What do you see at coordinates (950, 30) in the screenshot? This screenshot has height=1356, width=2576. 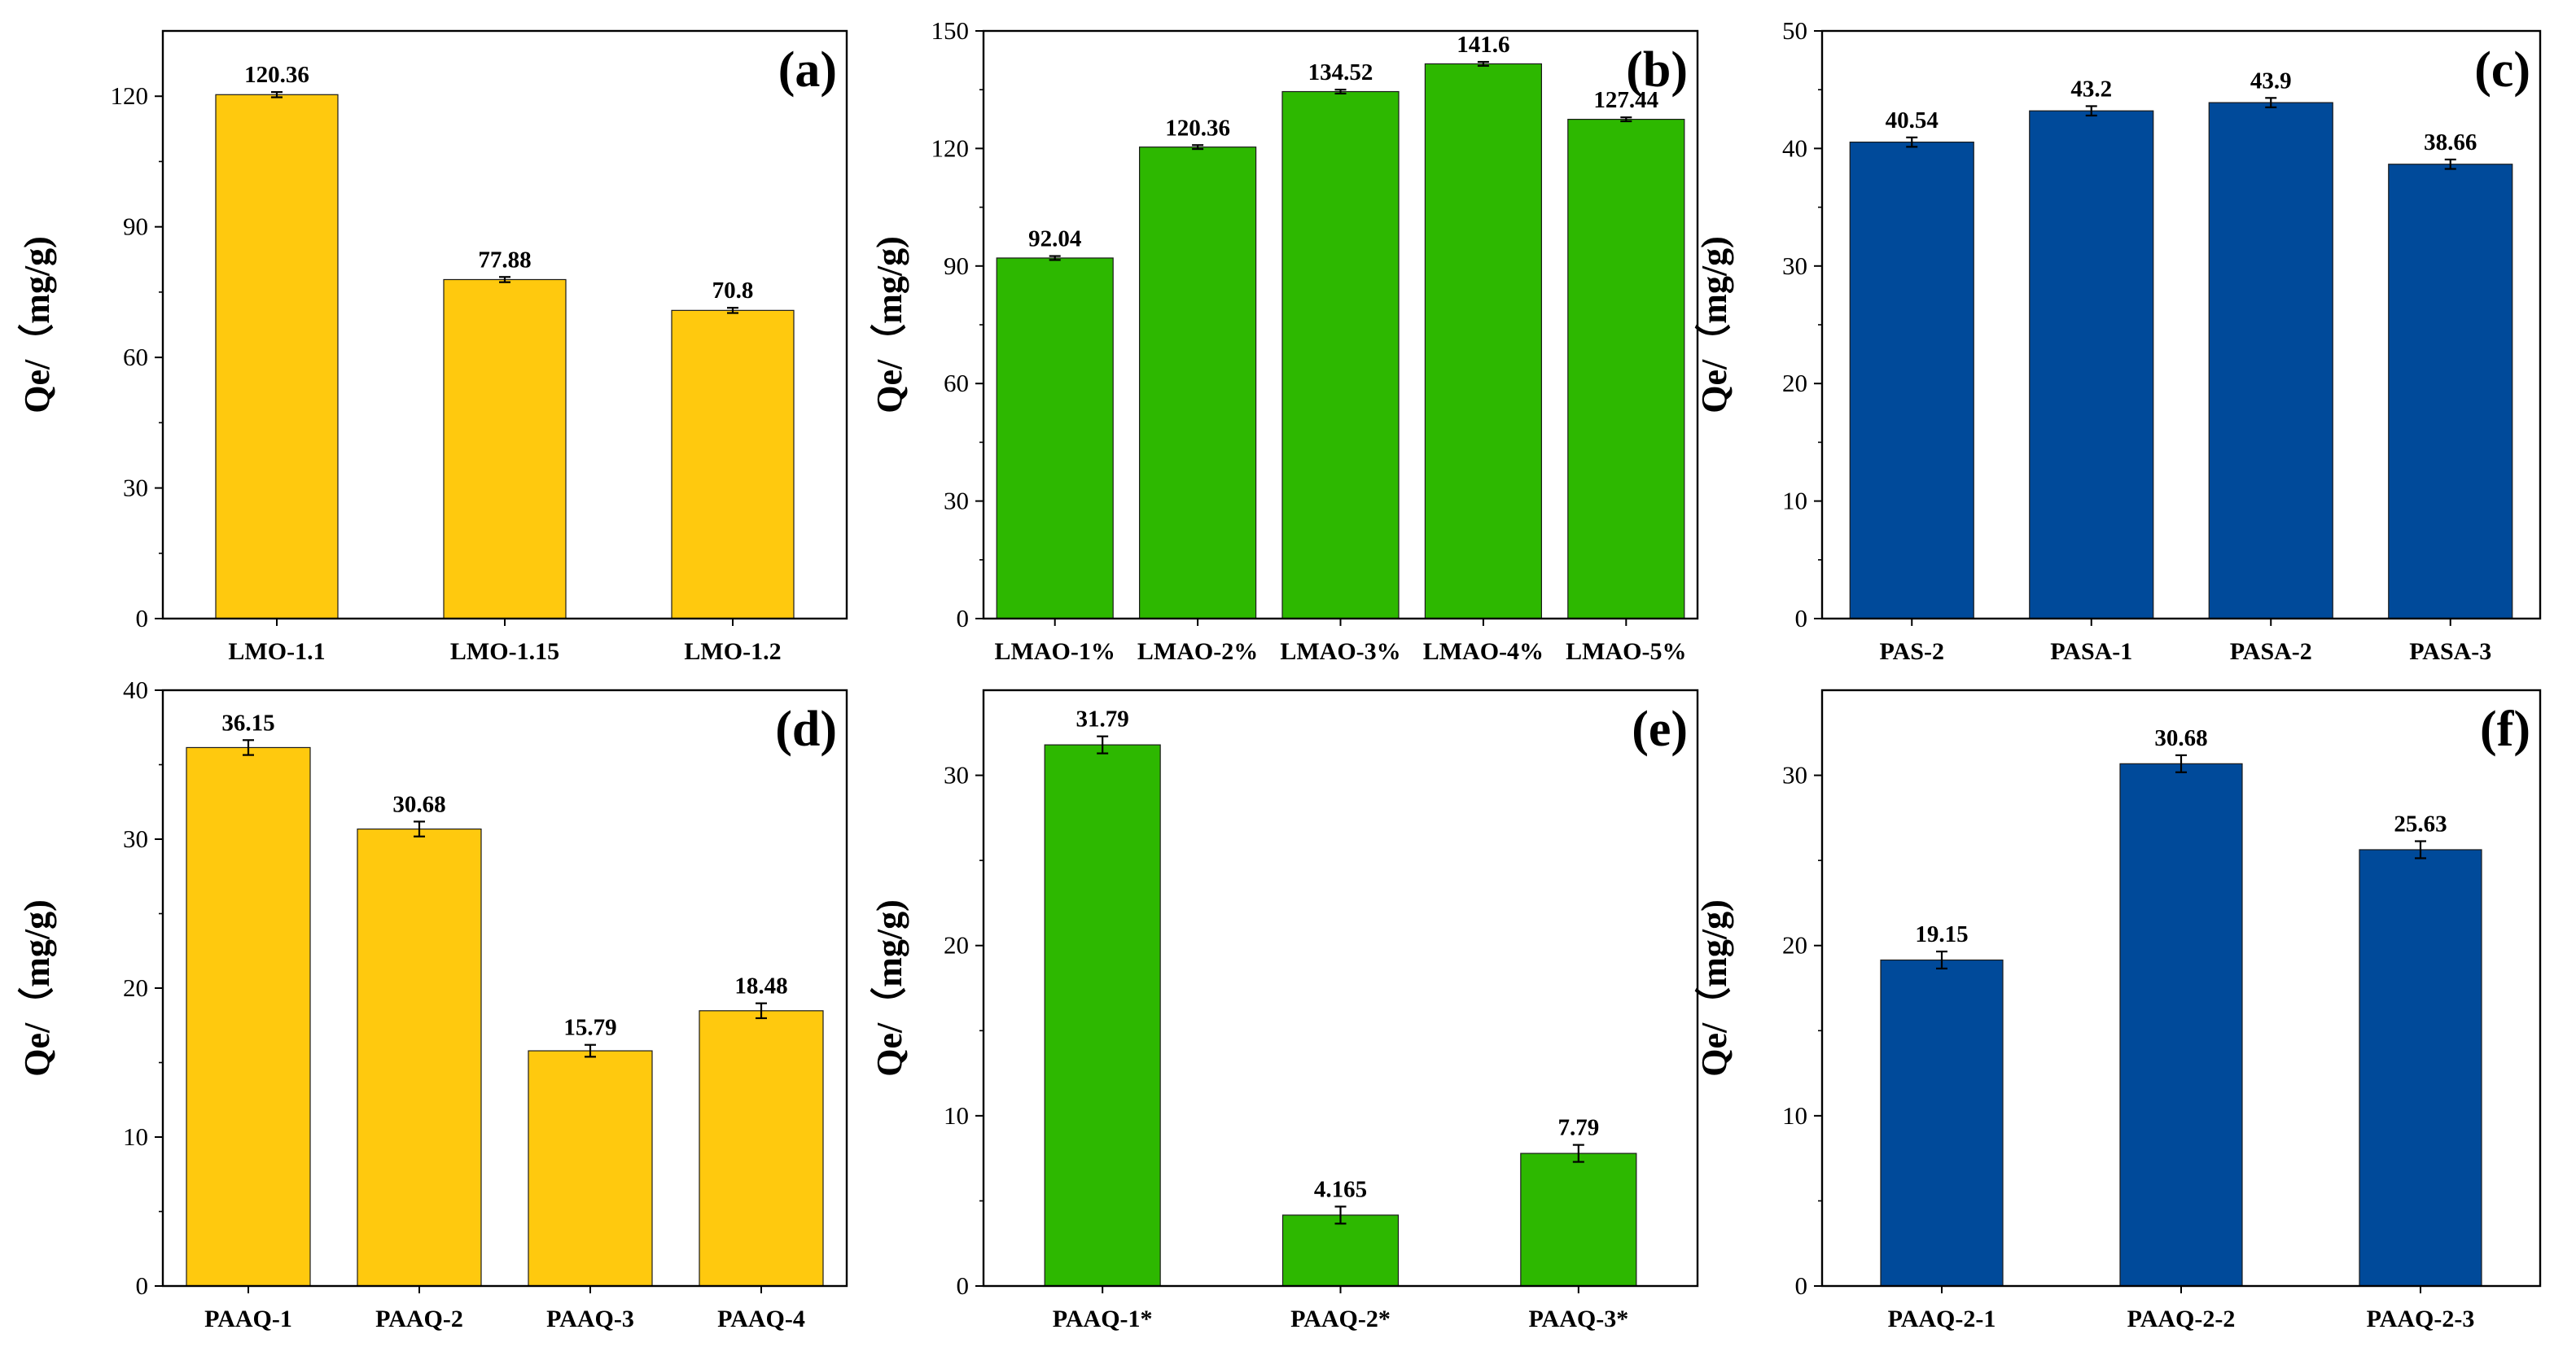 I see `y-tick-label: 150` at bounding box center [950, 30].